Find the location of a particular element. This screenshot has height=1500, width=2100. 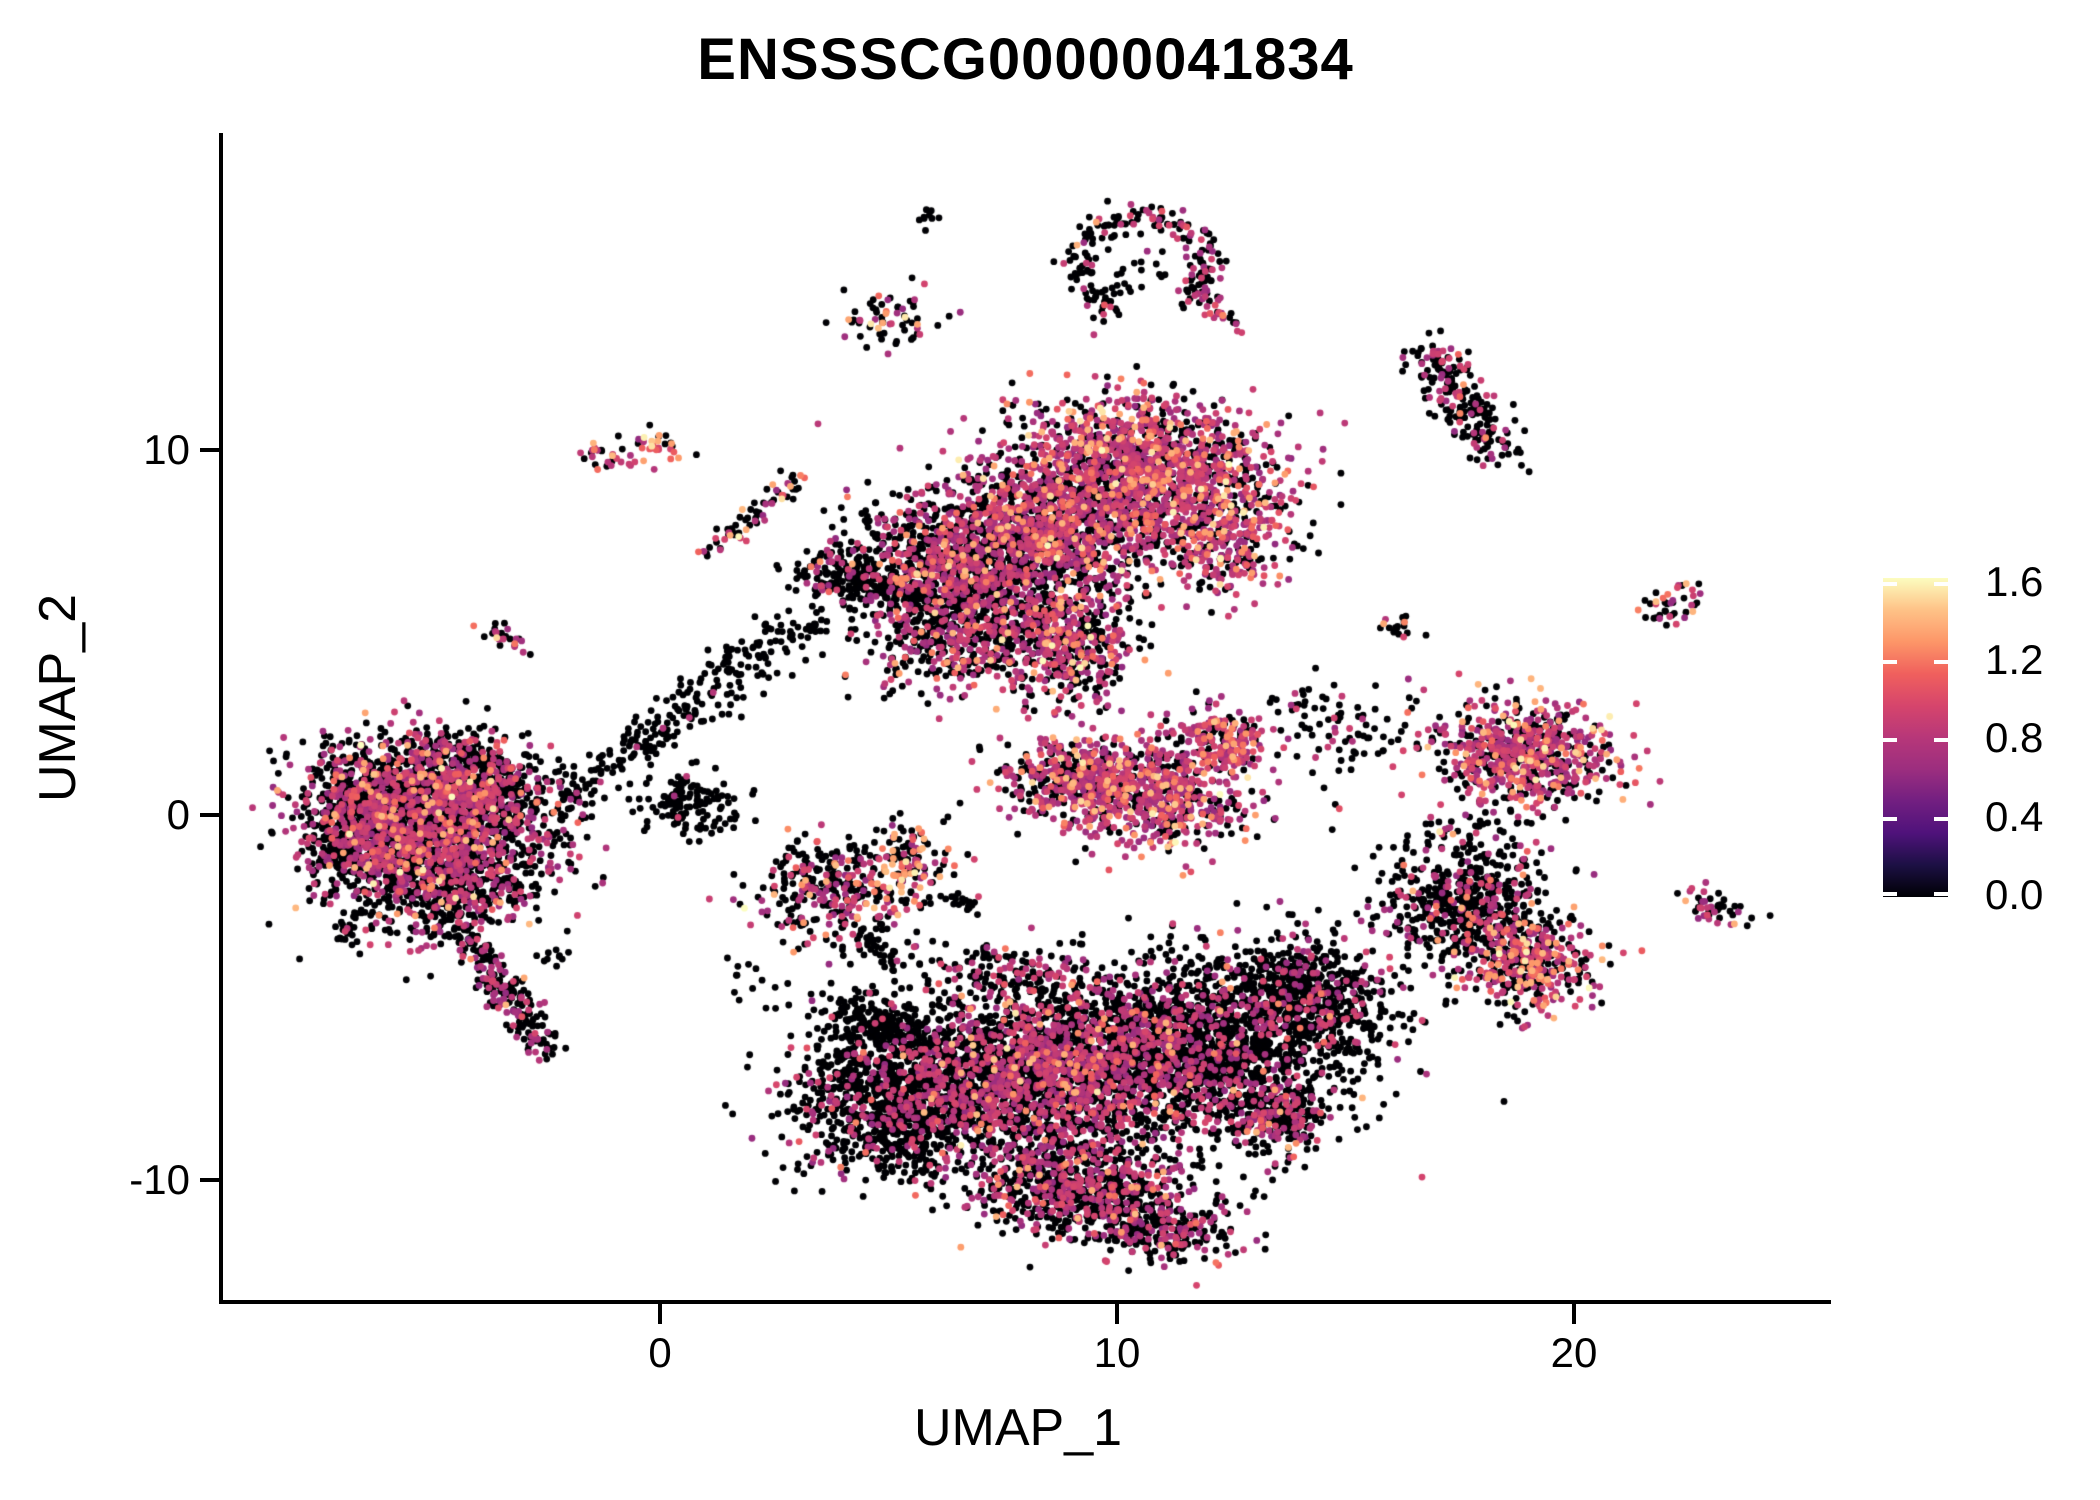

legend-label-0.4: 0.4 is located at coordinates (2014, 816).